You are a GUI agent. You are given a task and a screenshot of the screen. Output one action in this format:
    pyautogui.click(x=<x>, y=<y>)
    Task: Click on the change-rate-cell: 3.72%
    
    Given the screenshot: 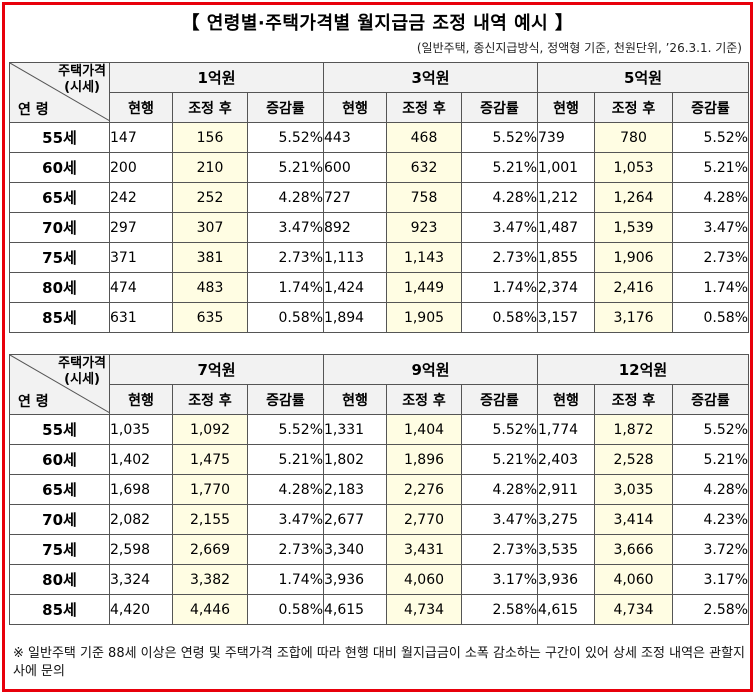 What is the action you would take?
    pyautogui.click(x=710, y=549)
    